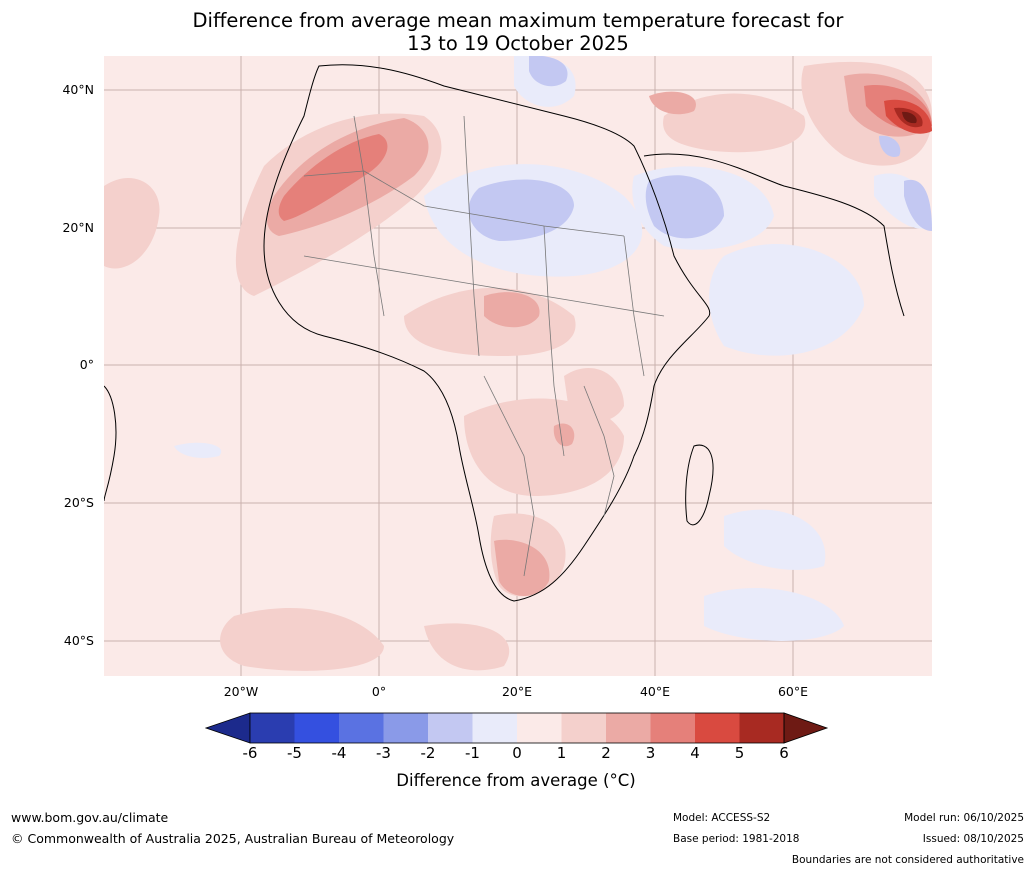 The height and width of the screenshot is (873, 1035). I want to click on colorbar-tick-label: 0, so click(517, 753).